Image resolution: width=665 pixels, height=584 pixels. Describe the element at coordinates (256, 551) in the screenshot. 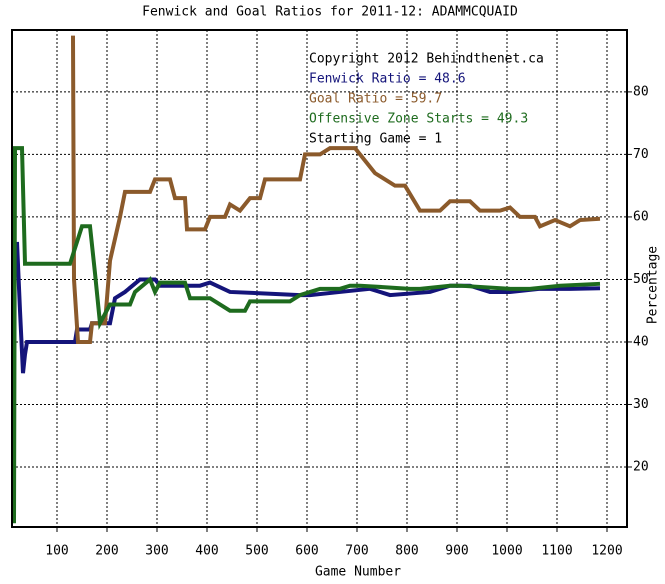

I see `x-tick-label: 500` at that location.